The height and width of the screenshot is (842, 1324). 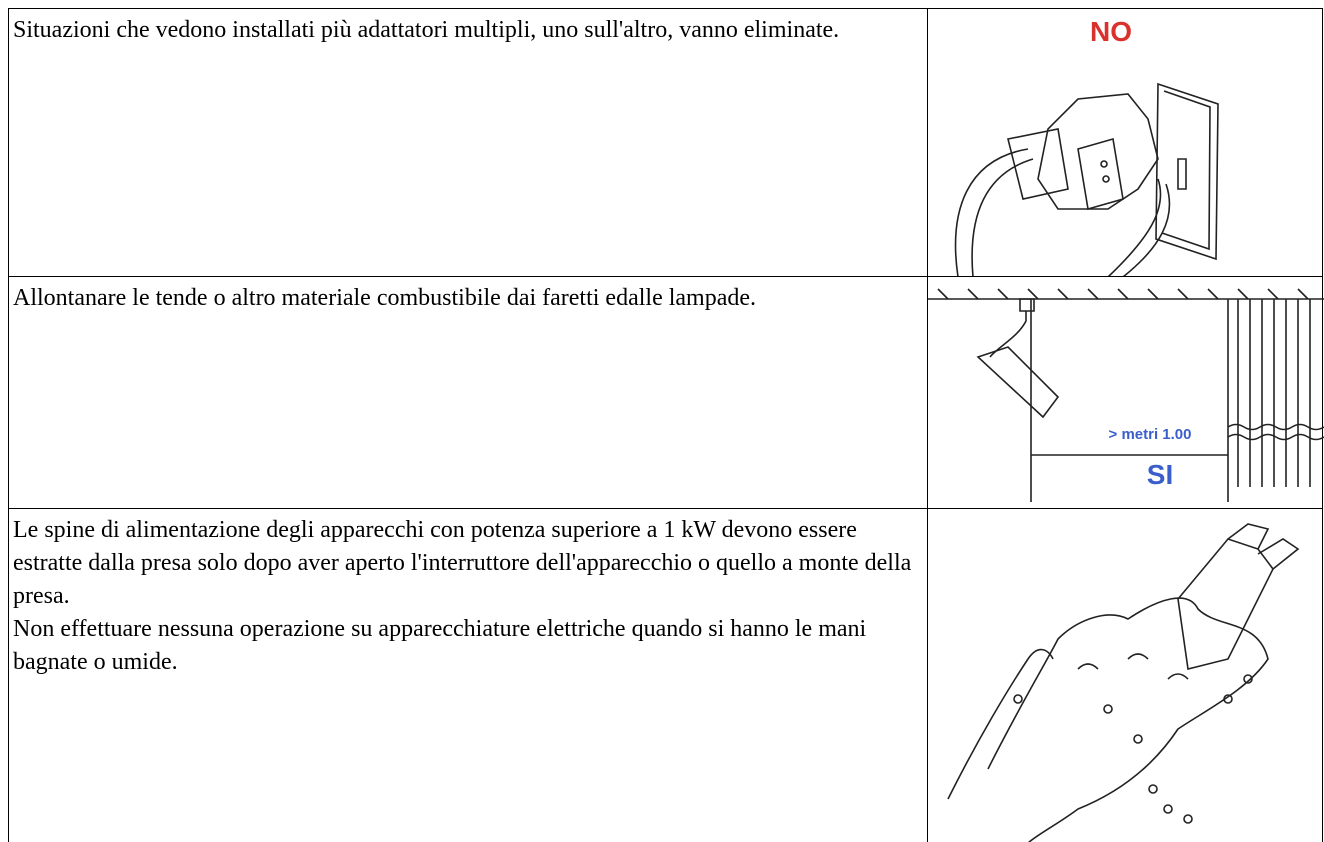 What do you see at coordinates (1160, 474) in the screenshot?
I see `image-label: SI` at bounding box center [1160, 474].